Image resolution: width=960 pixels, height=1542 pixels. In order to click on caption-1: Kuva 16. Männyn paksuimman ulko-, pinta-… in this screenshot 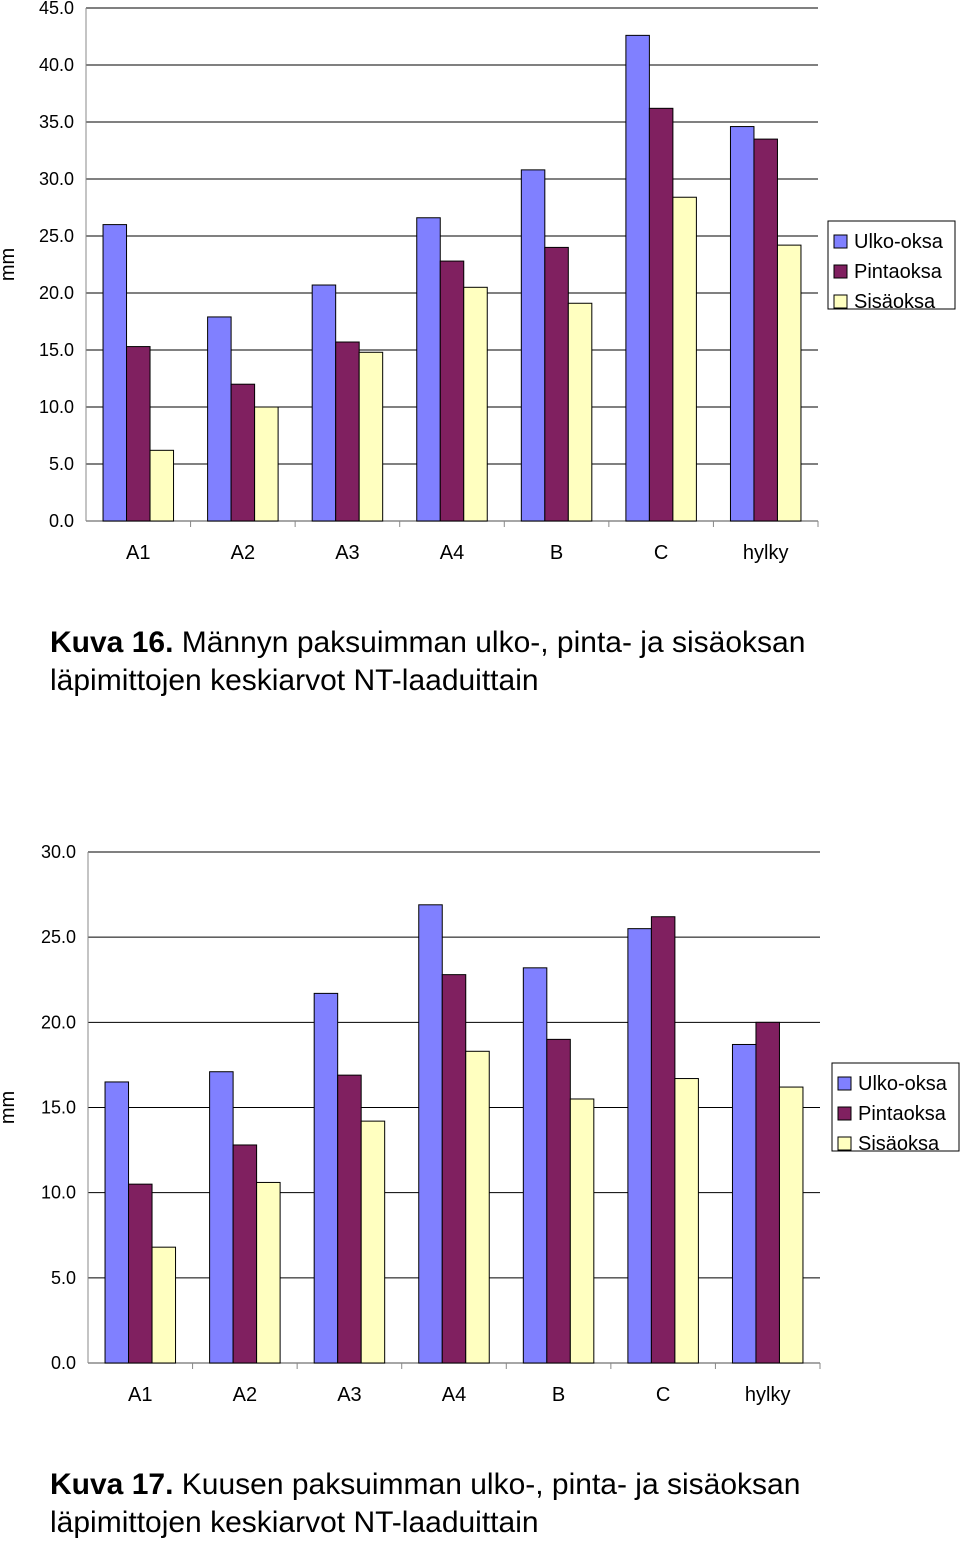, I will do `click(490, 662)`.